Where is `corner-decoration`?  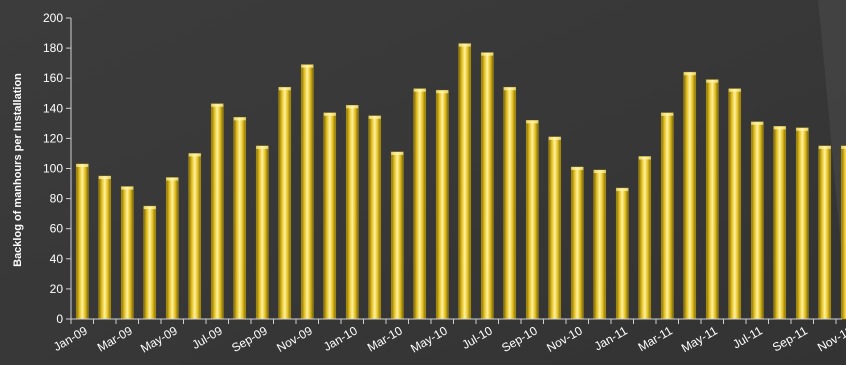 corner-decoration is located at coordinates (832, 150).